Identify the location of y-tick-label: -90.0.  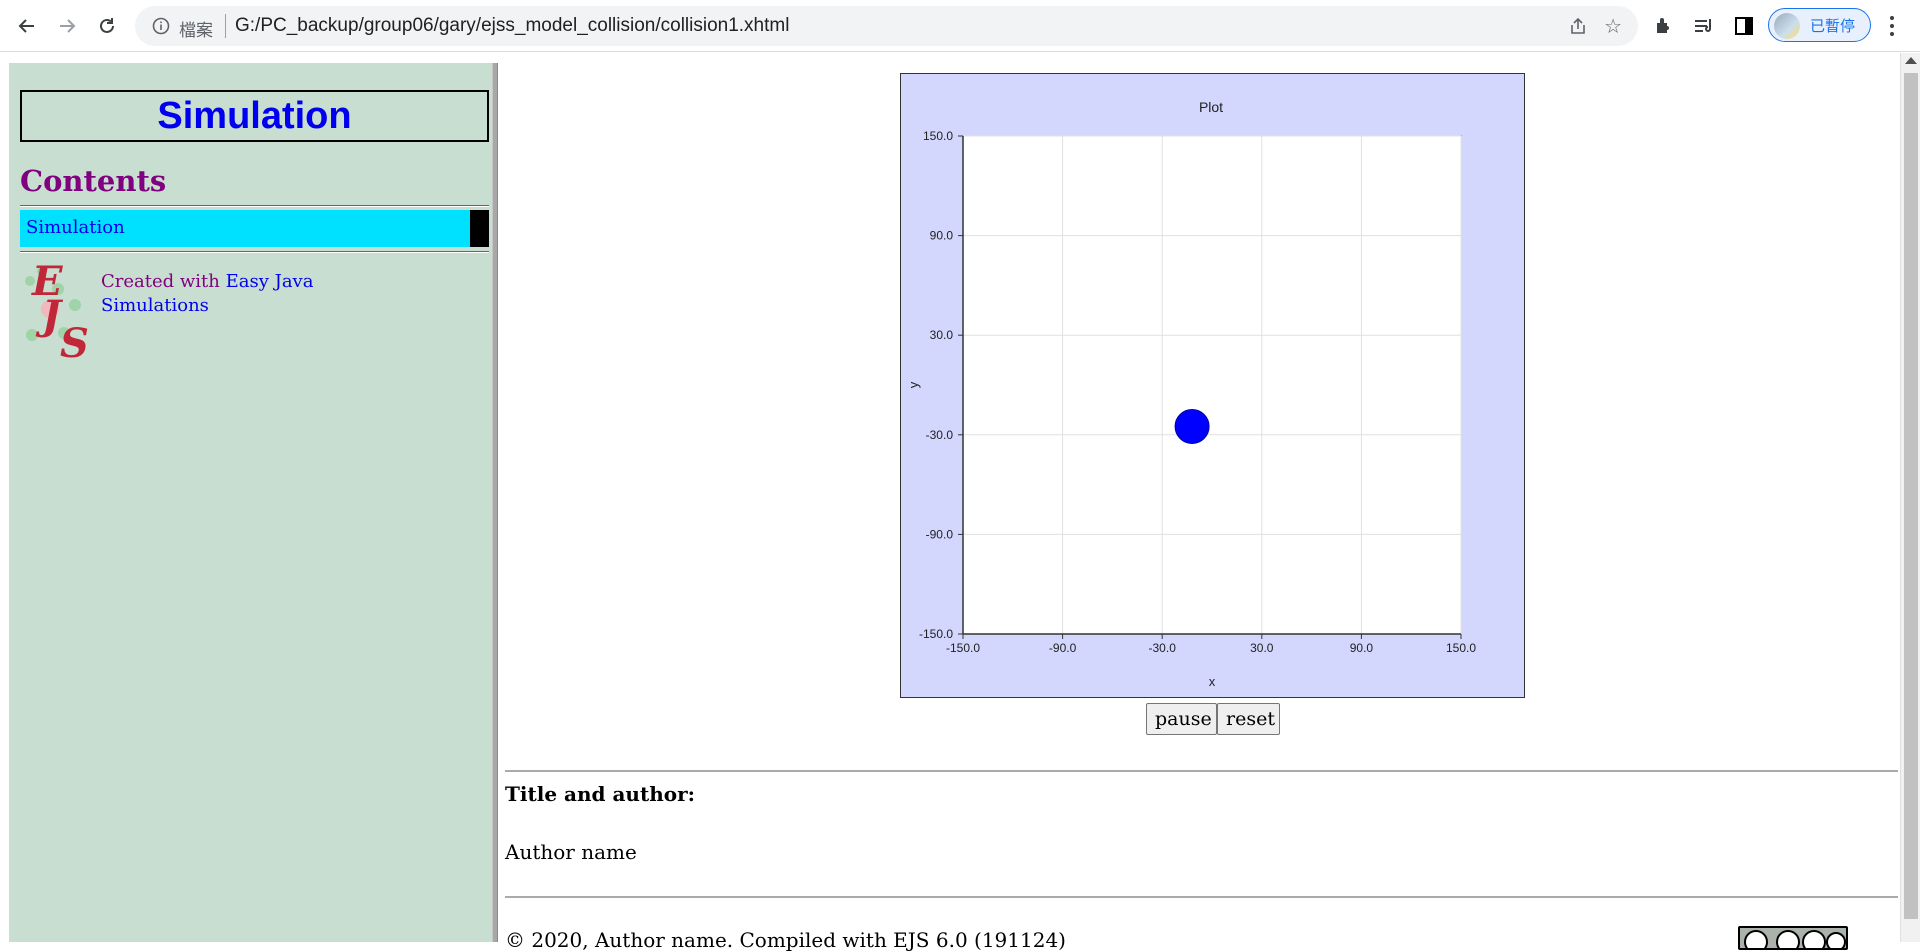
(940, 534).